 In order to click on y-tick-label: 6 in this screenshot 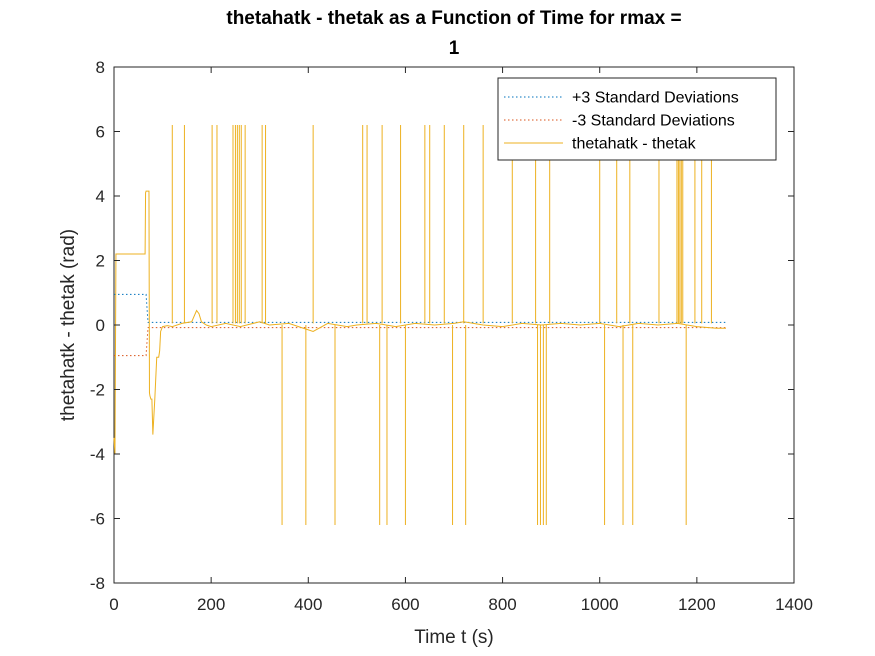, I will do `click(100, 132)`.